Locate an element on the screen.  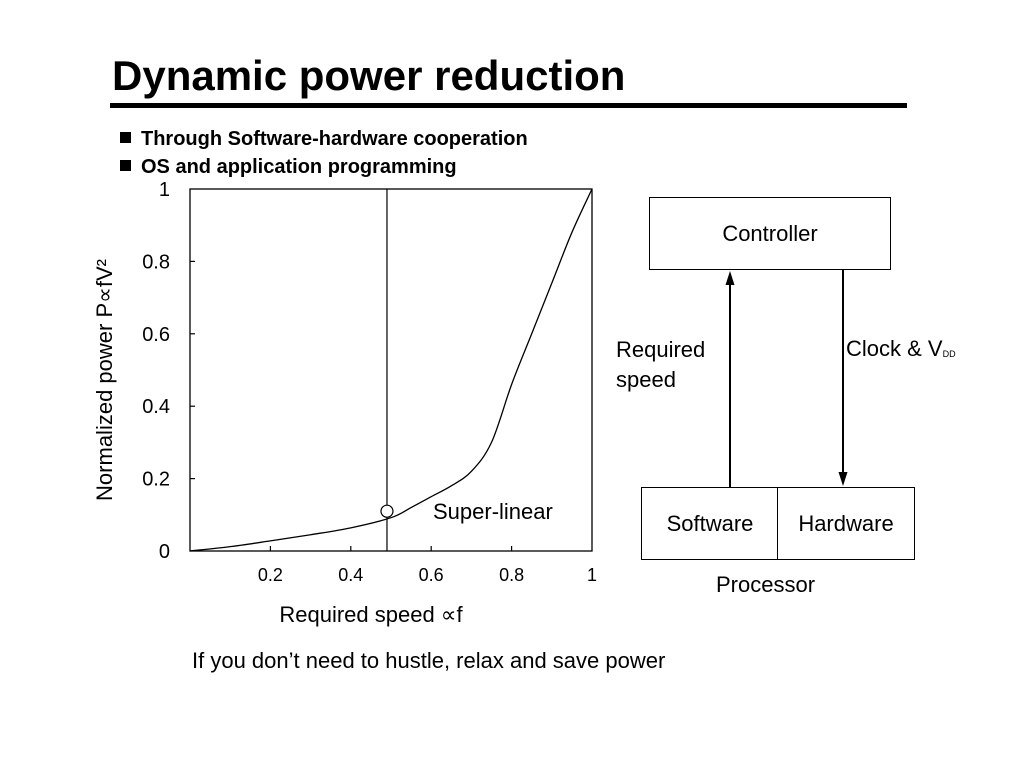
slide-title: Dynamic power reduction is located at coordinates (369, 75).